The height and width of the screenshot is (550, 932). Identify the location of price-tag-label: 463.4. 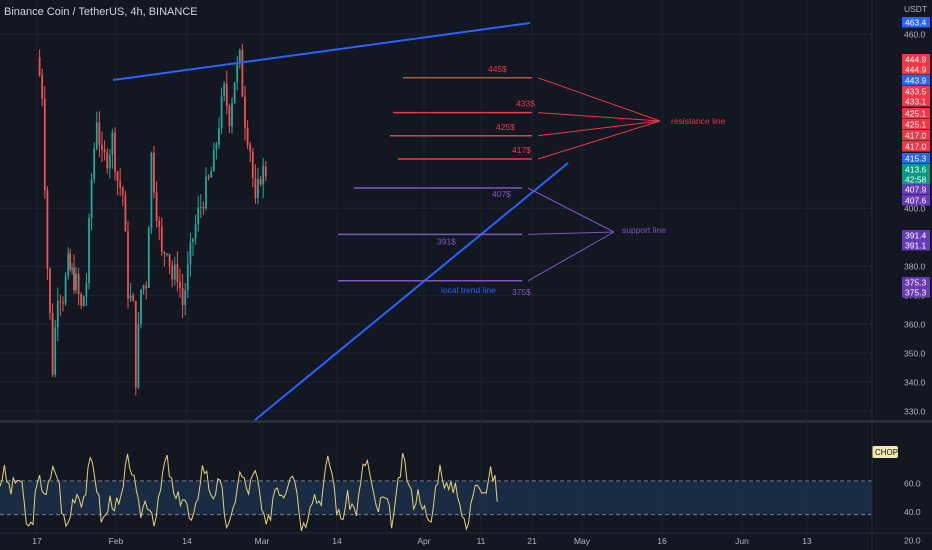
(916, 23).